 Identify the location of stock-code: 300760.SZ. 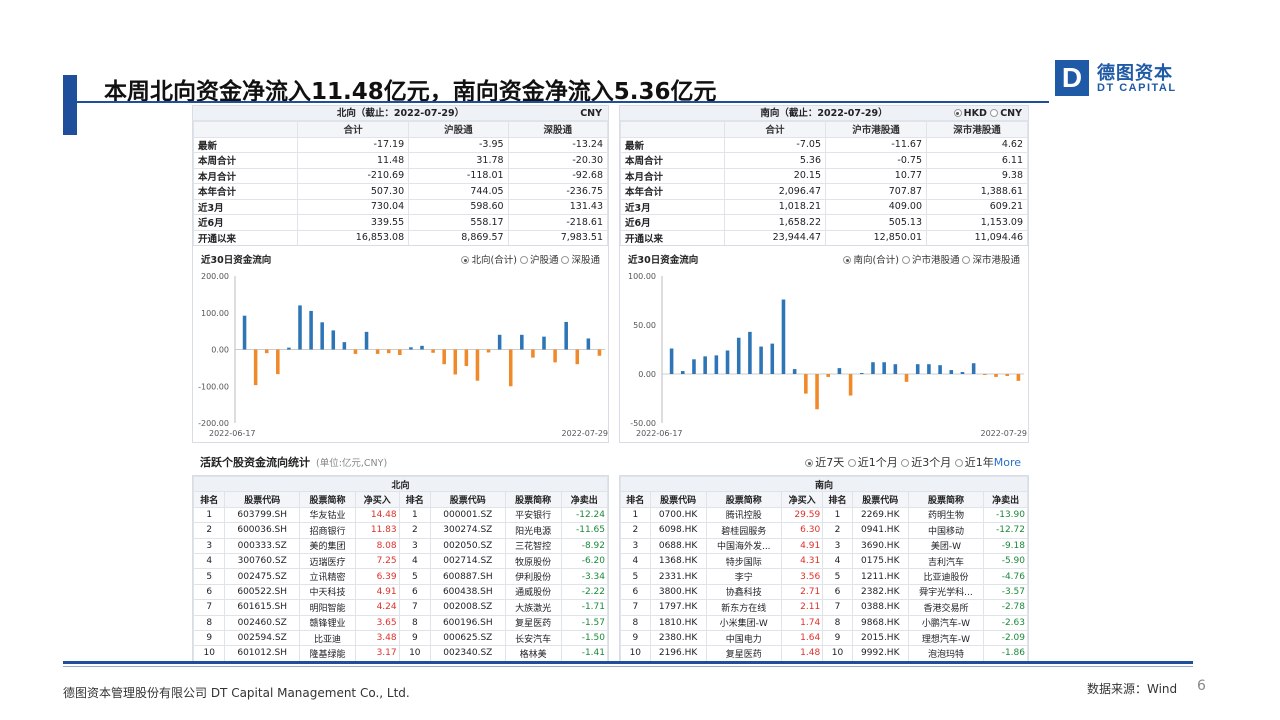
(262, 561).